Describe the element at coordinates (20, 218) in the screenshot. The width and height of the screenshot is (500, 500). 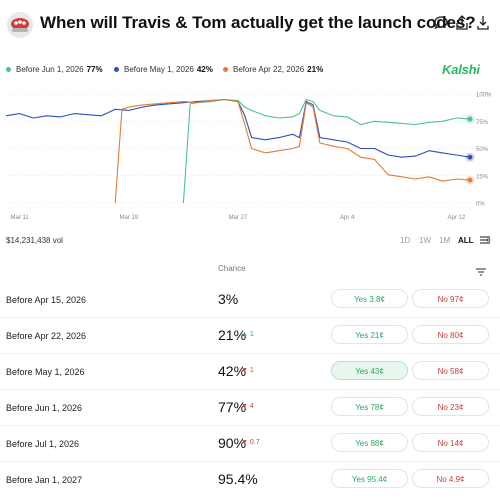
I see `x-tick-label: Mar 11` at that location.